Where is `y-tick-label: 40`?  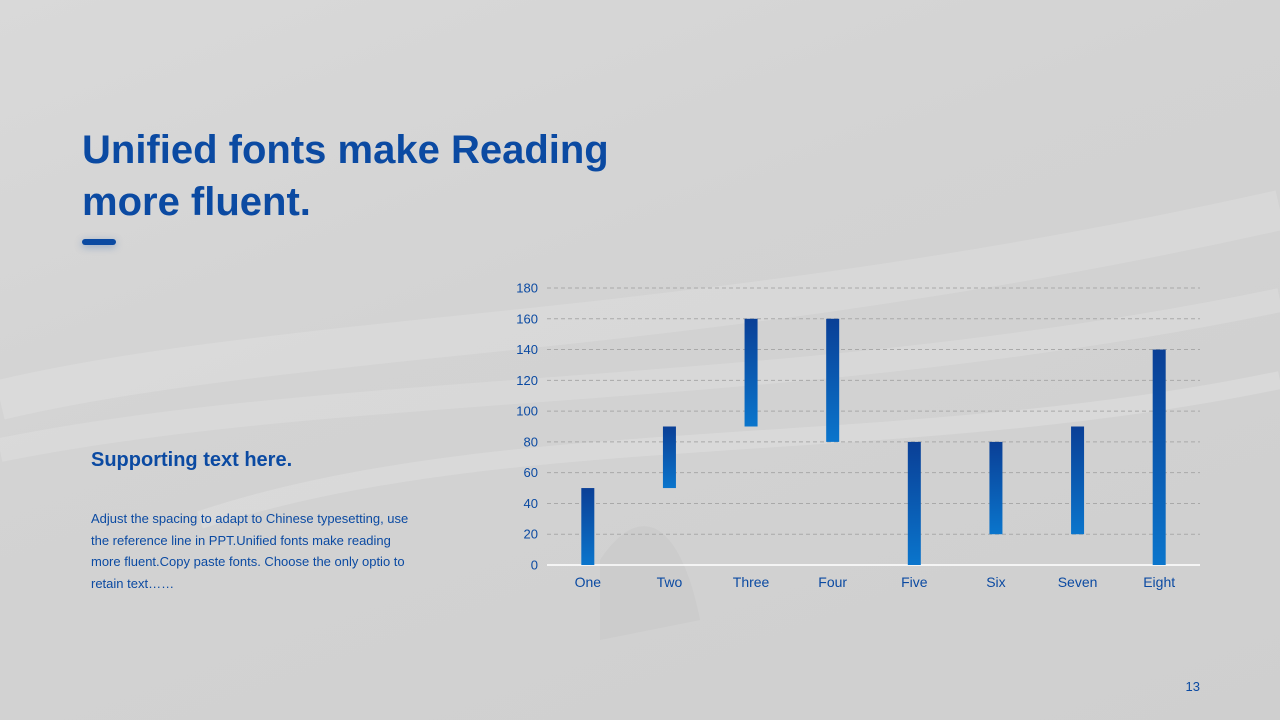 y-tick-label: 40 is located at coordinates (531, 503).